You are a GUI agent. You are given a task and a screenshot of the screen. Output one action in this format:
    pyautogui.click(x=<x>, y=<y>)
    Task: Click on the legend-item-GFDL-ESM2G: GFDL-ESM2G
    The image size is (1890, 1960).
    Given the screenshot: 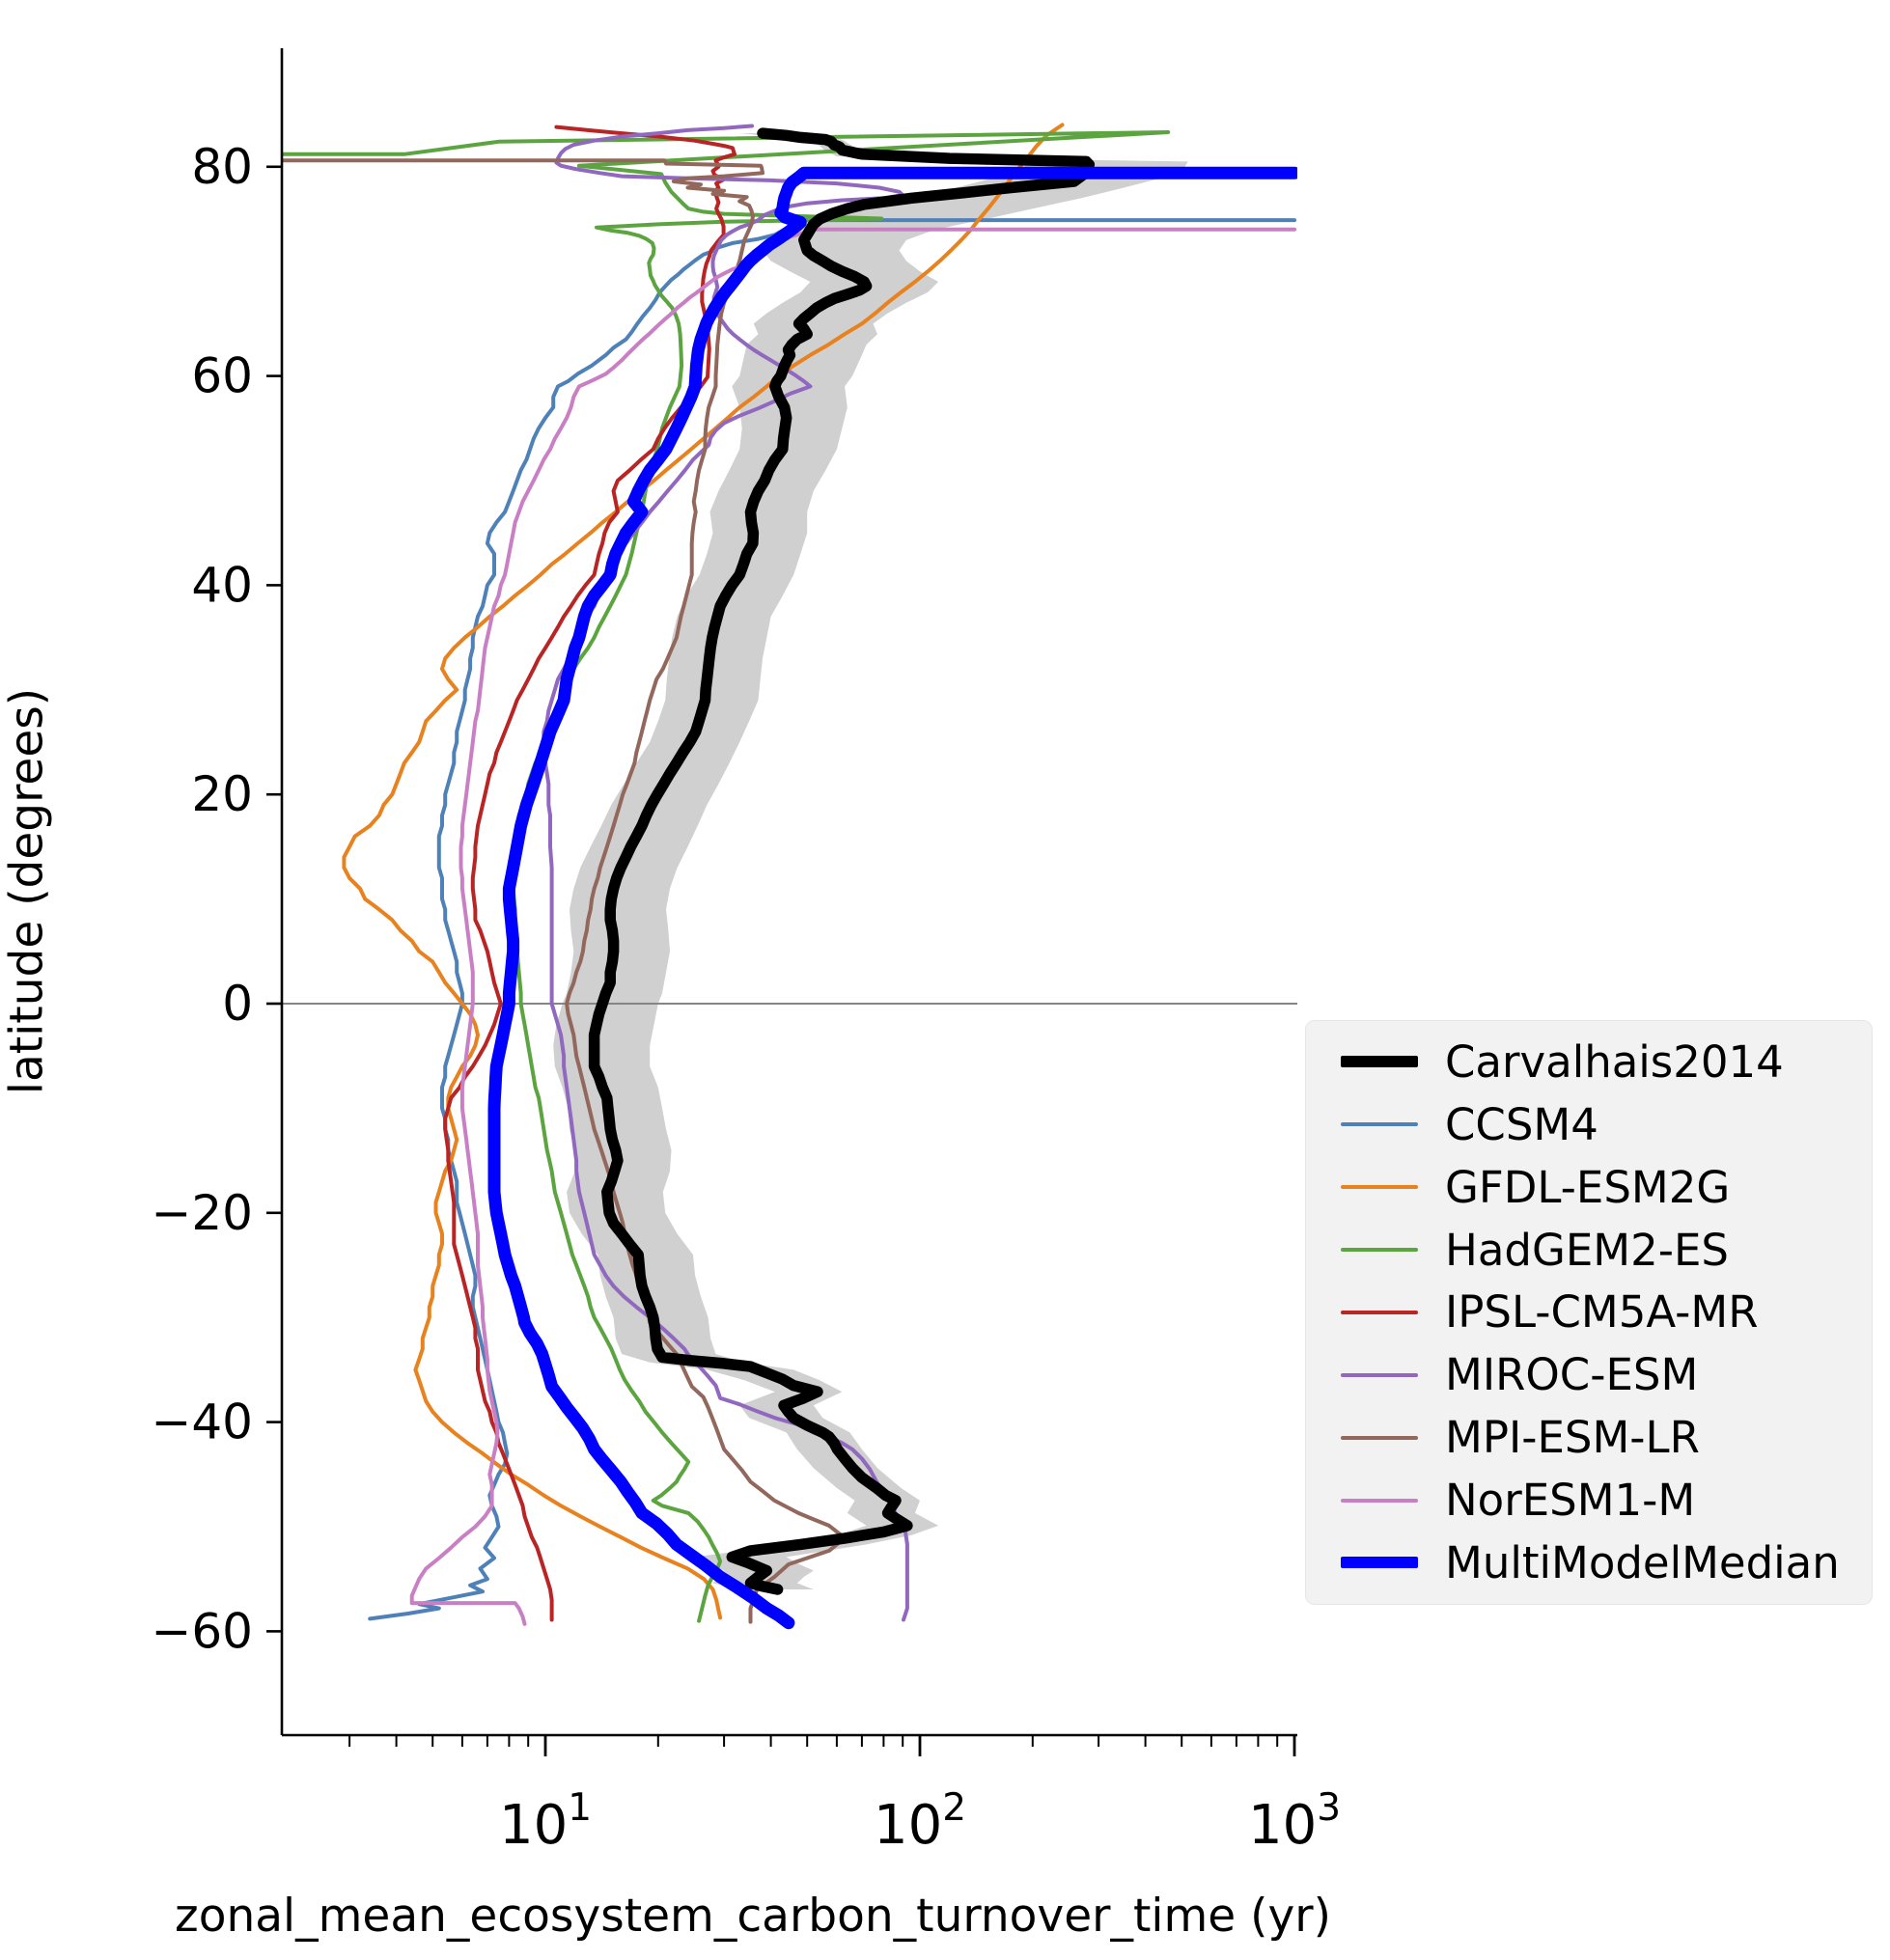 What is the action you would take?
    pyautogui.click(x=1589, y=1187)
    